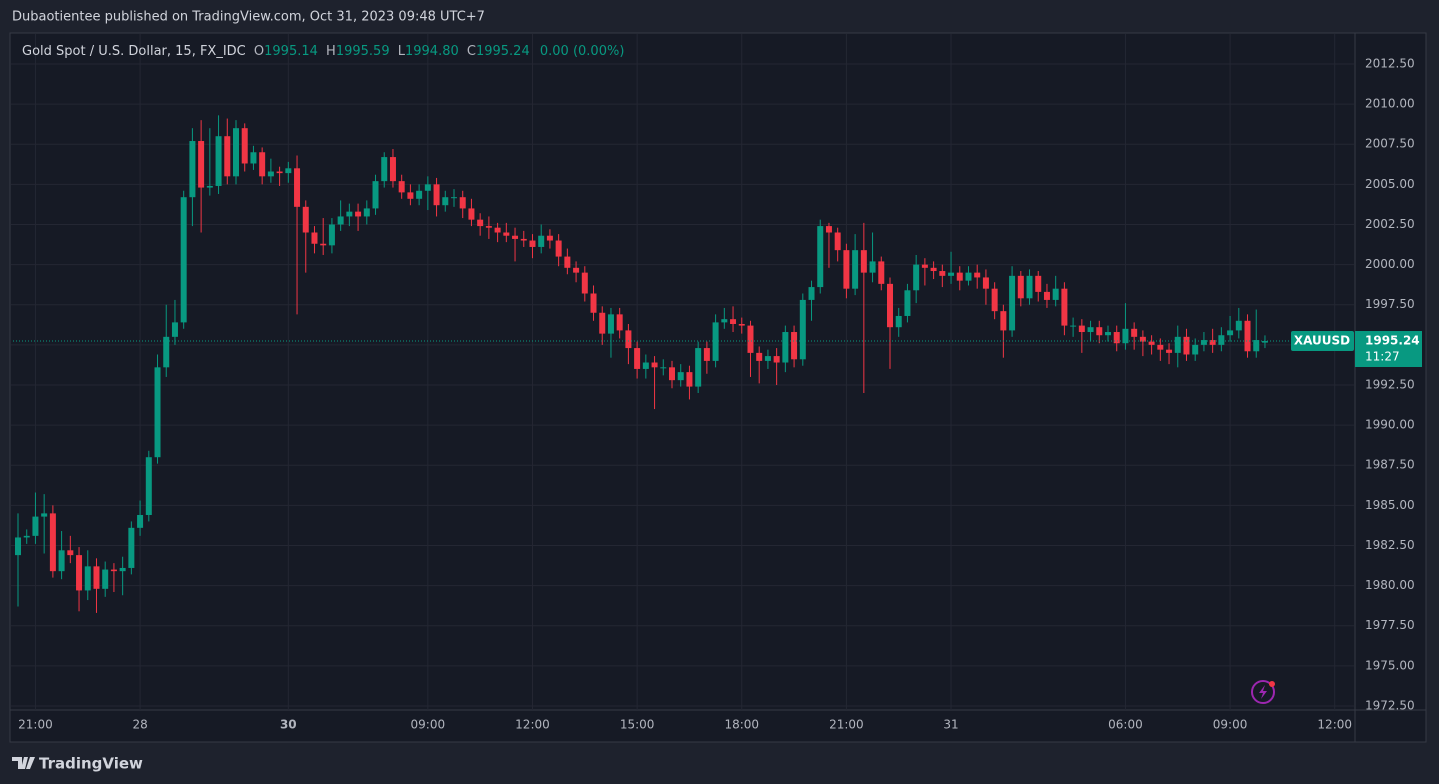 The image size is (1439, 784). I want to click on countdown: 11:27, so click(1382, 357).